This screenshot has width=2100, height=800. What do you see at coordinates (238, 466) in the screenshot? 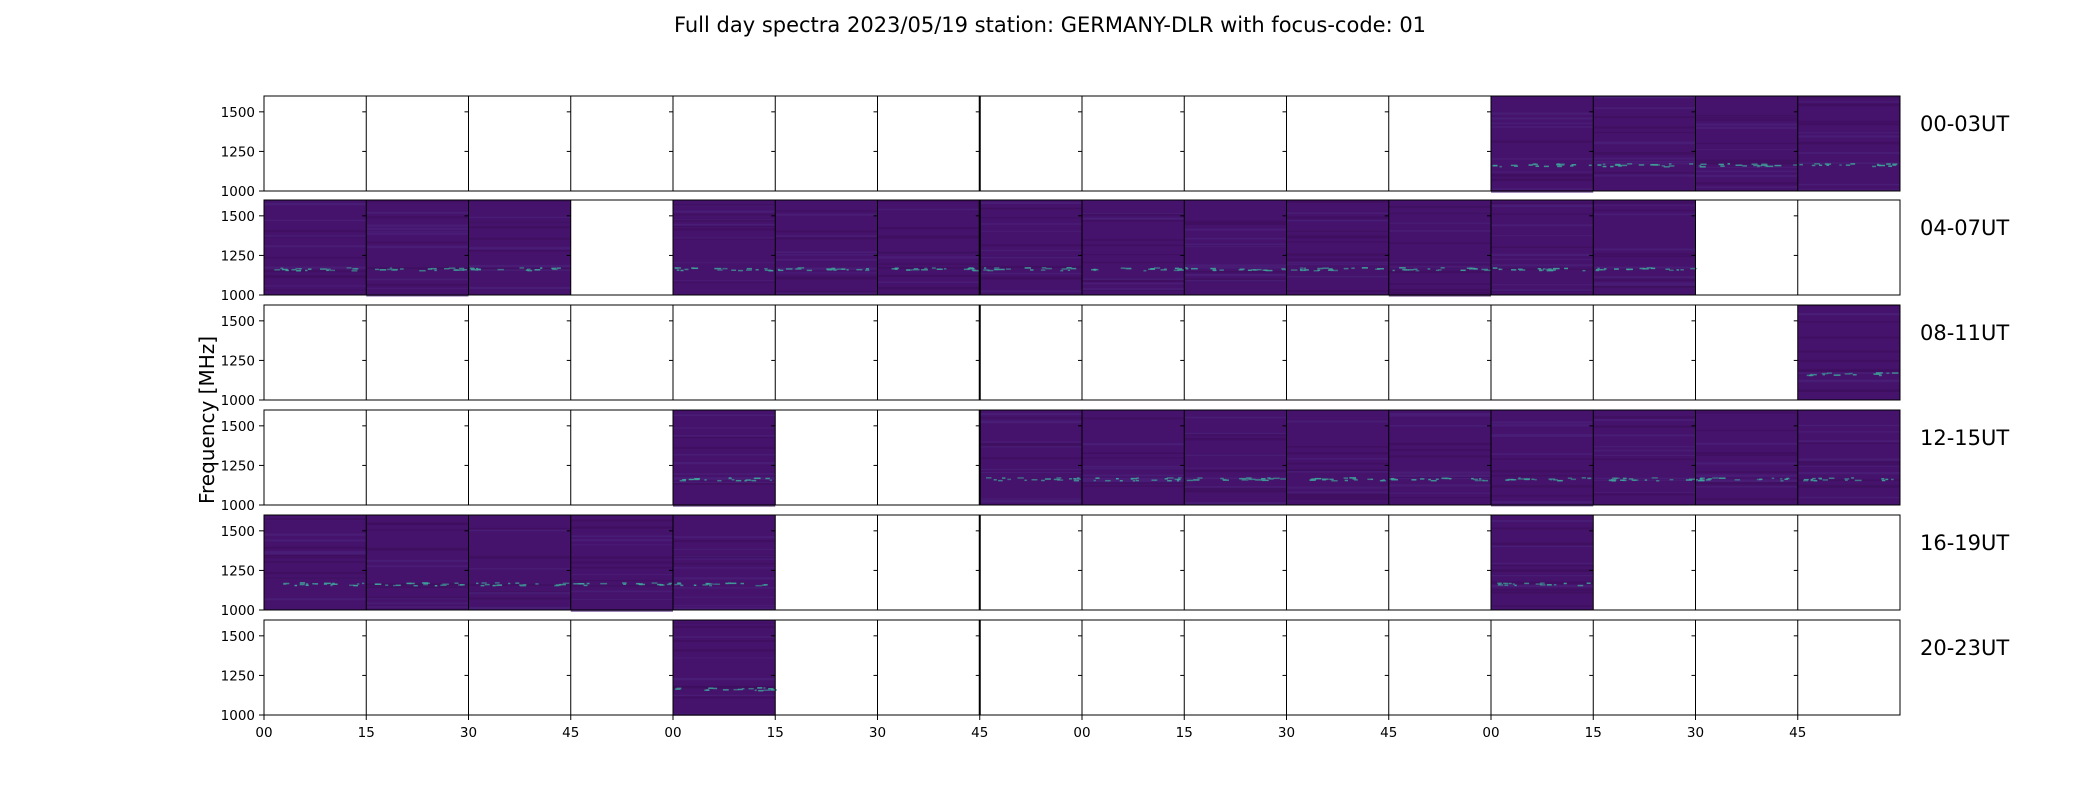
I see `y-tick-label: 1250` at bounding box center [238, 466].